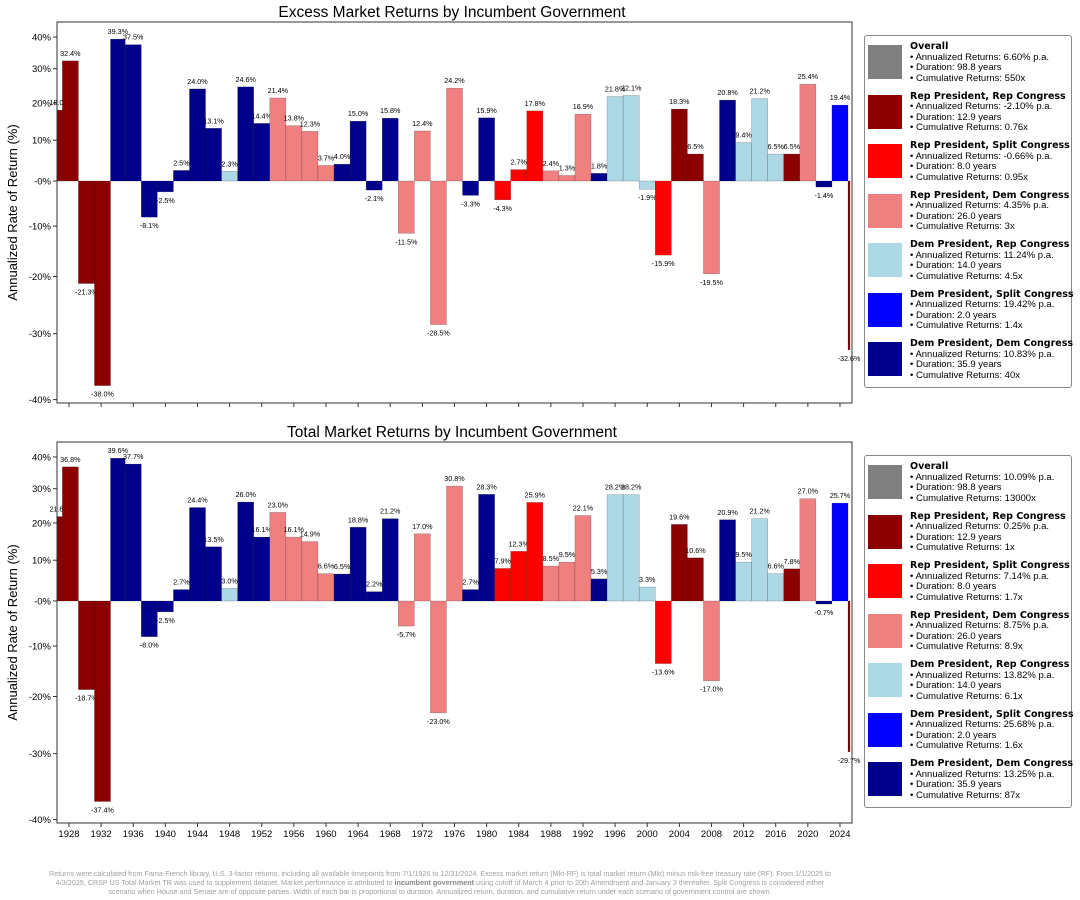 Image resolution: width=1080 pixels, height=900 pixels. Describe the element at coordinates (679, 101) in the screenshot. I see `bar-value-label: 18.3%` at that location.